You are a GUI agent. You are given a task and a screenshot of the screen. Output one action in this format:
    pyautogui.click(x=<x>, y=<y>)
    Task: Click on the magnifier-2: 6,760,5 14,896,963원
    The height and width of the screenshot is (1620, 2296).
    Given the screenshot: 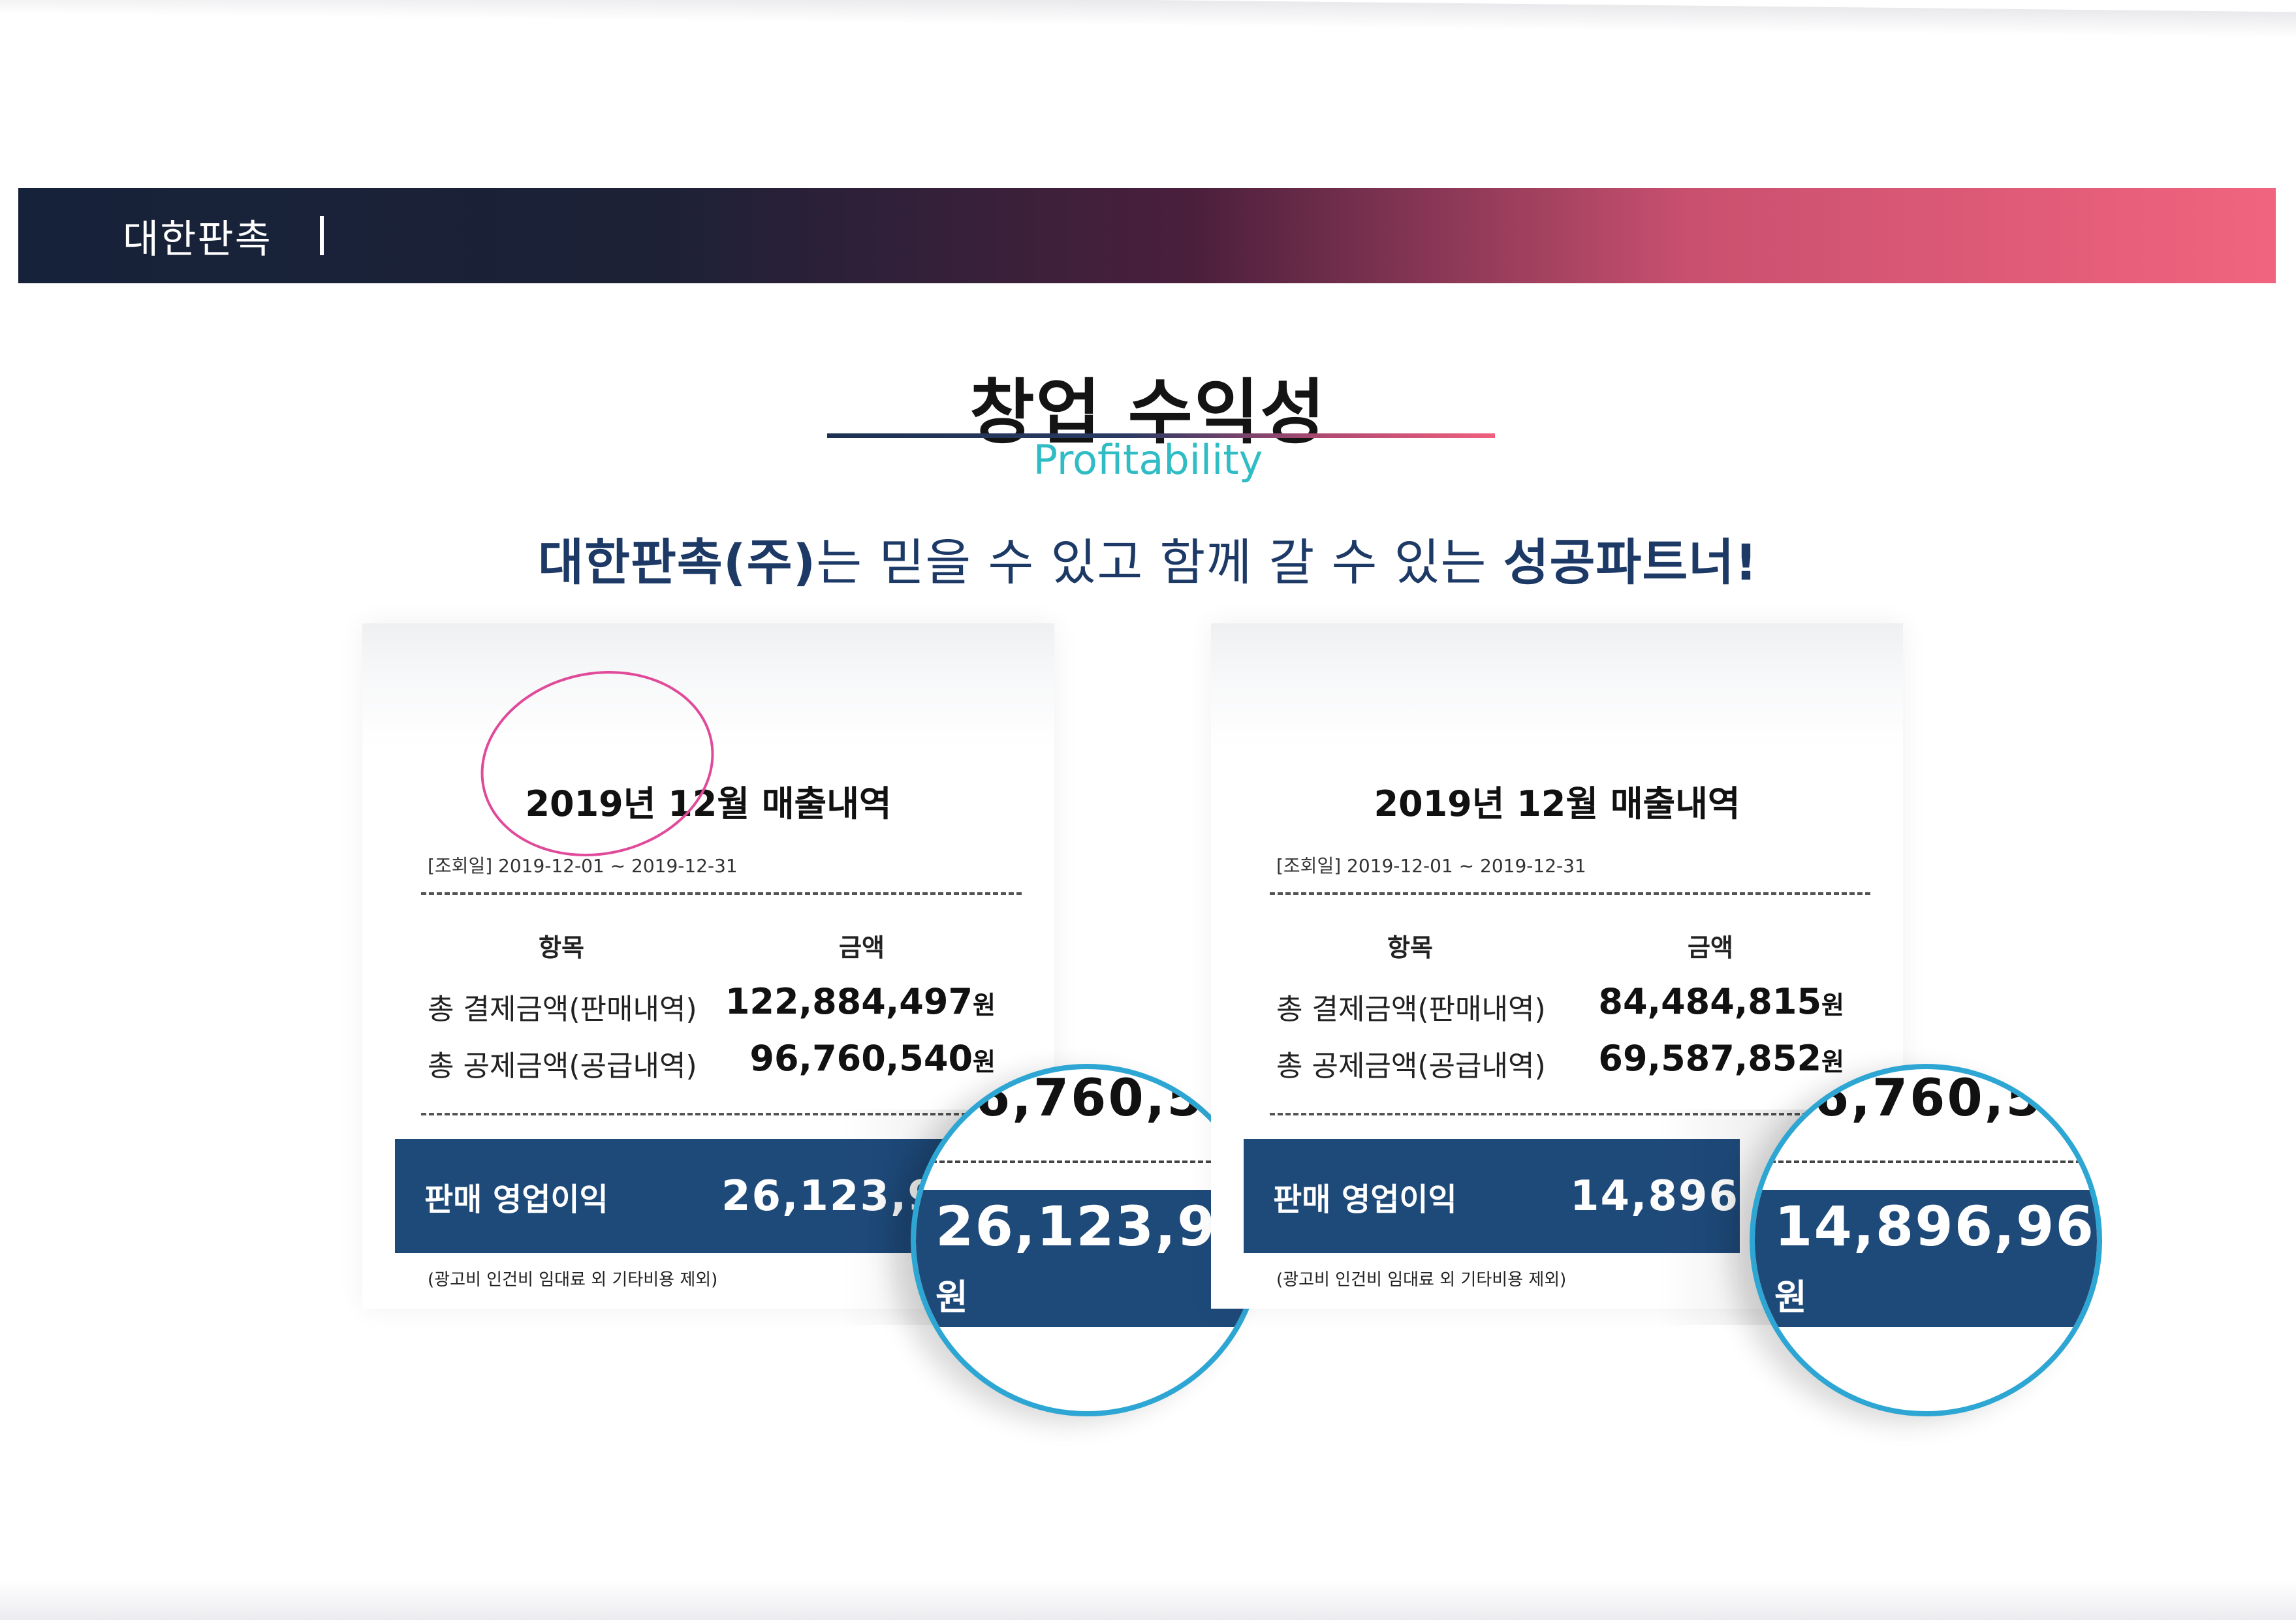 What is the action you would take?
    pyautogui.click(x=1926, y=1240)
    